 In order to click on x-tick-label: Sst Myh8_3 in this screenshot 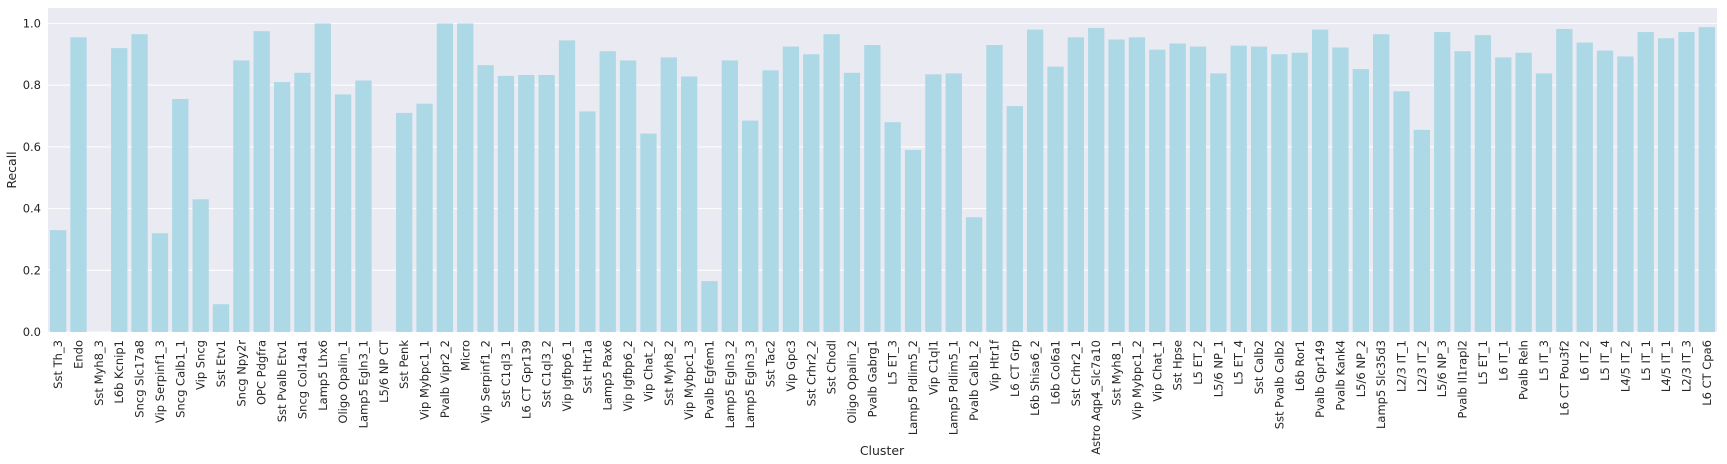, I will do `click(99, 373)`.